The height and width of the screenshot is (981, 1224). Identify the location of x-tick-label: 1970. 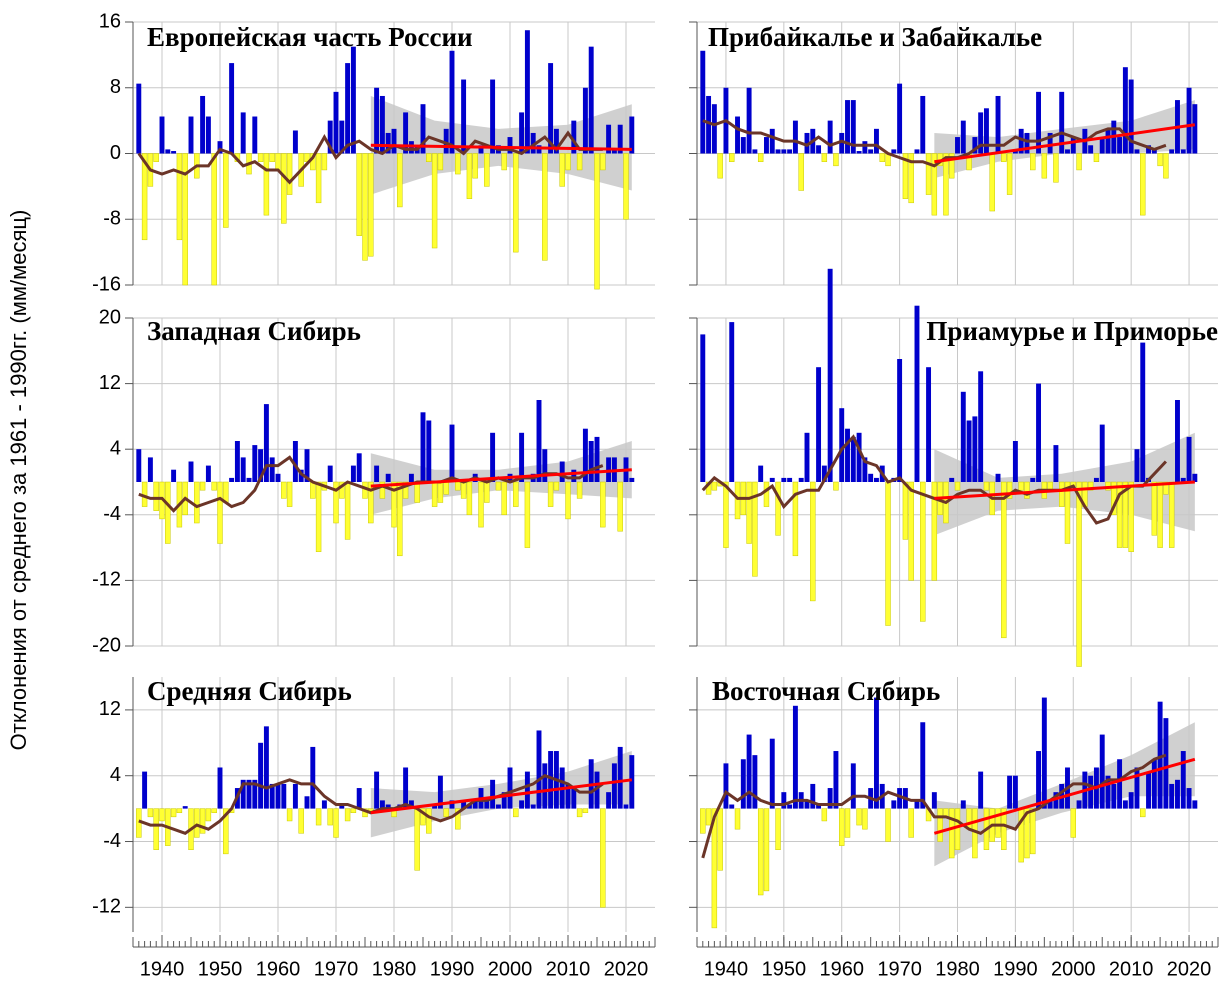
(336, 969).